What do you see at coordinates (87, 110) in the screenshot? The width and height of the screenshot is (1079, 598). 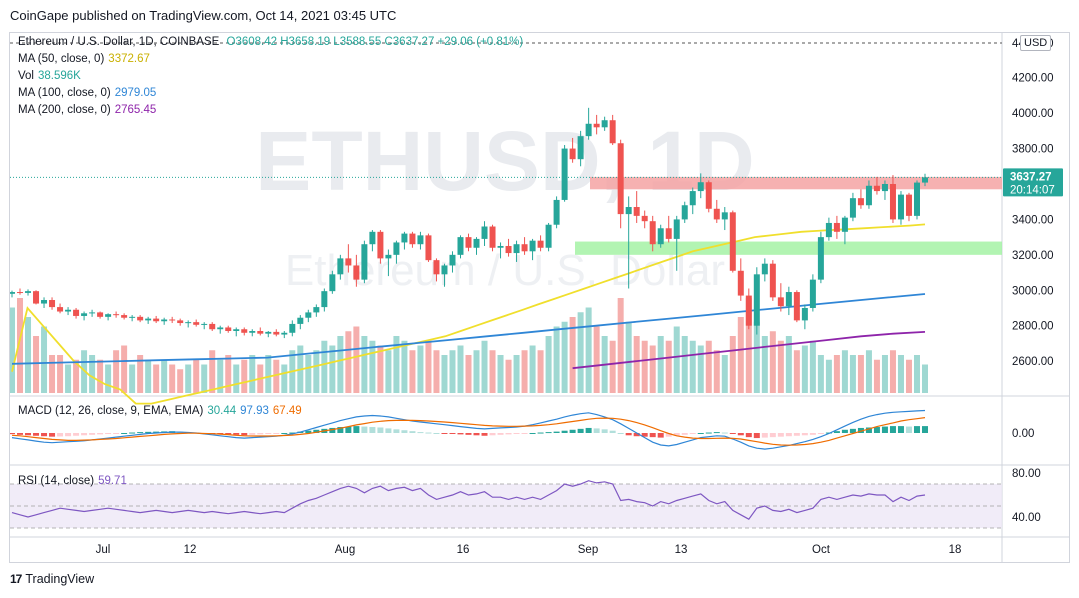 I see `legend-ma200: MA (200, close, 0) 2765.45` at bounding box center [87, 110].